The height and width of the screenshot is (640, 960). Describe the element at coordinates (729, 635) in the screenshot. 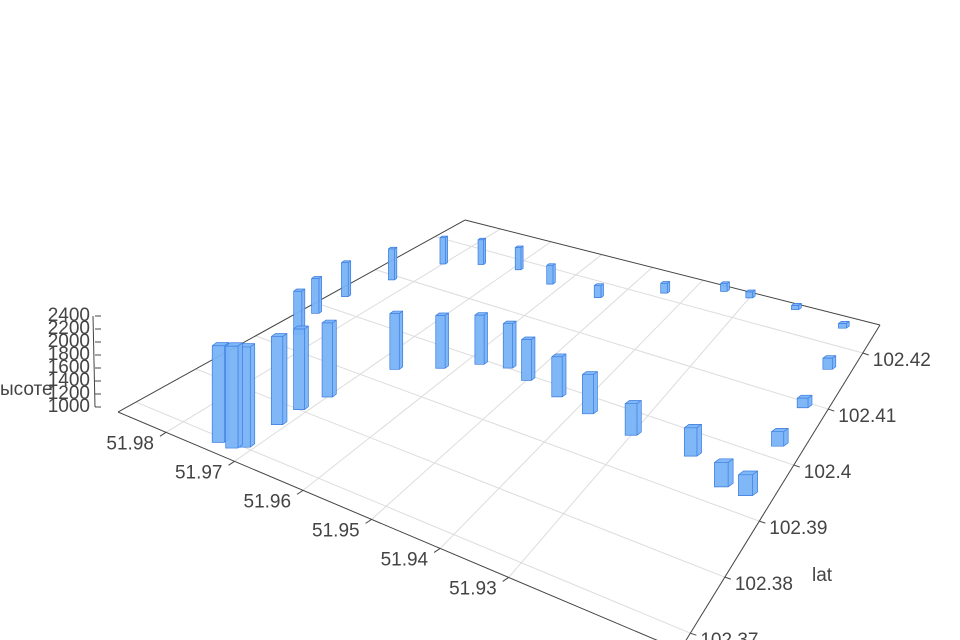

I see `y-tick-label: 102.37` at that location.